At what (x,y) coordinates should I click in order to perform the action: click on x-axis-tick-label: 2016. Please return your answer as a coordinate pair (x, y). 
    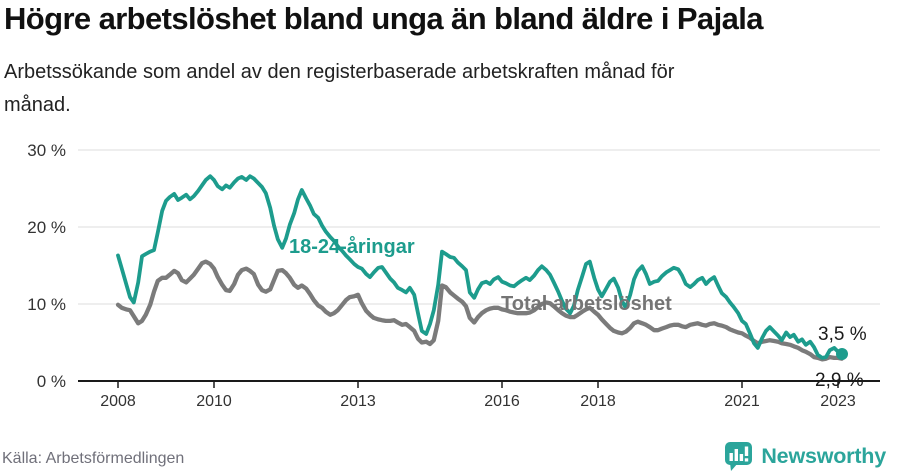
    Looking at the image, I should click on (502, 401).